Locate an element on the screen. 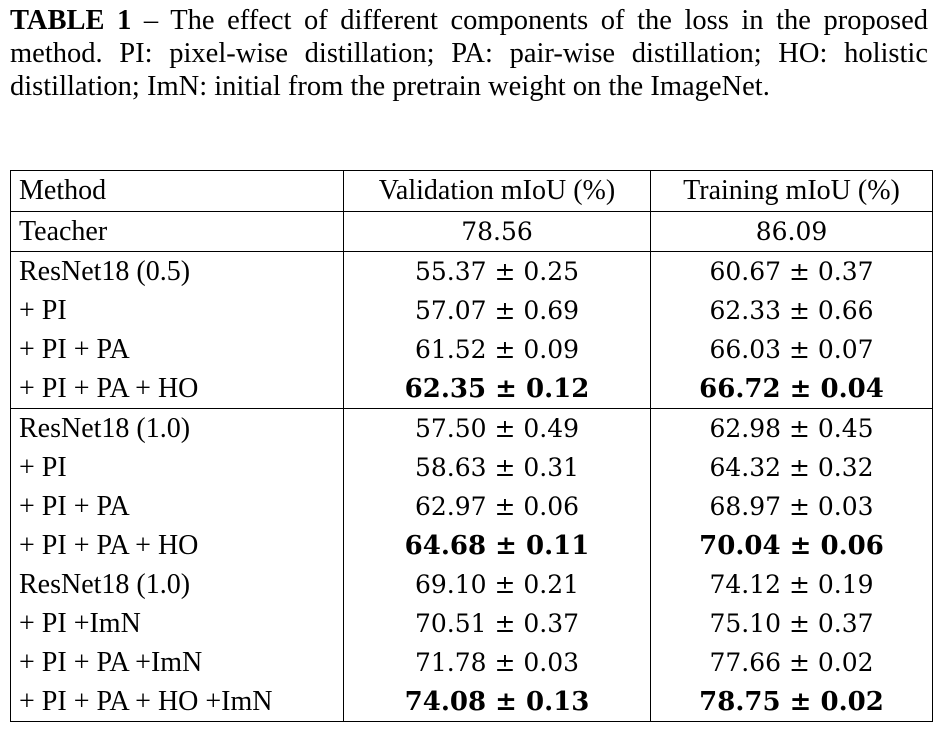 The height and width of the screenshot is (736, 938). table-row: + PI 57.07 ± 0.69 62.33 ± 0.66 is located at coordinates (471, 310).